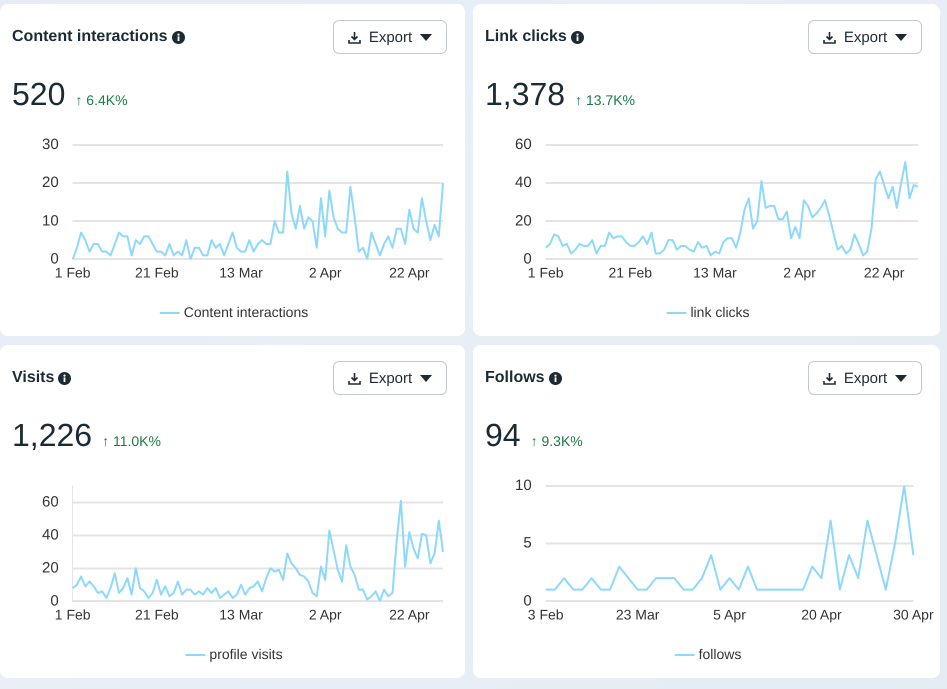 This screenshot has width=947, height=689. I want to click on chart-title: Content interactions, so click(90, 37).